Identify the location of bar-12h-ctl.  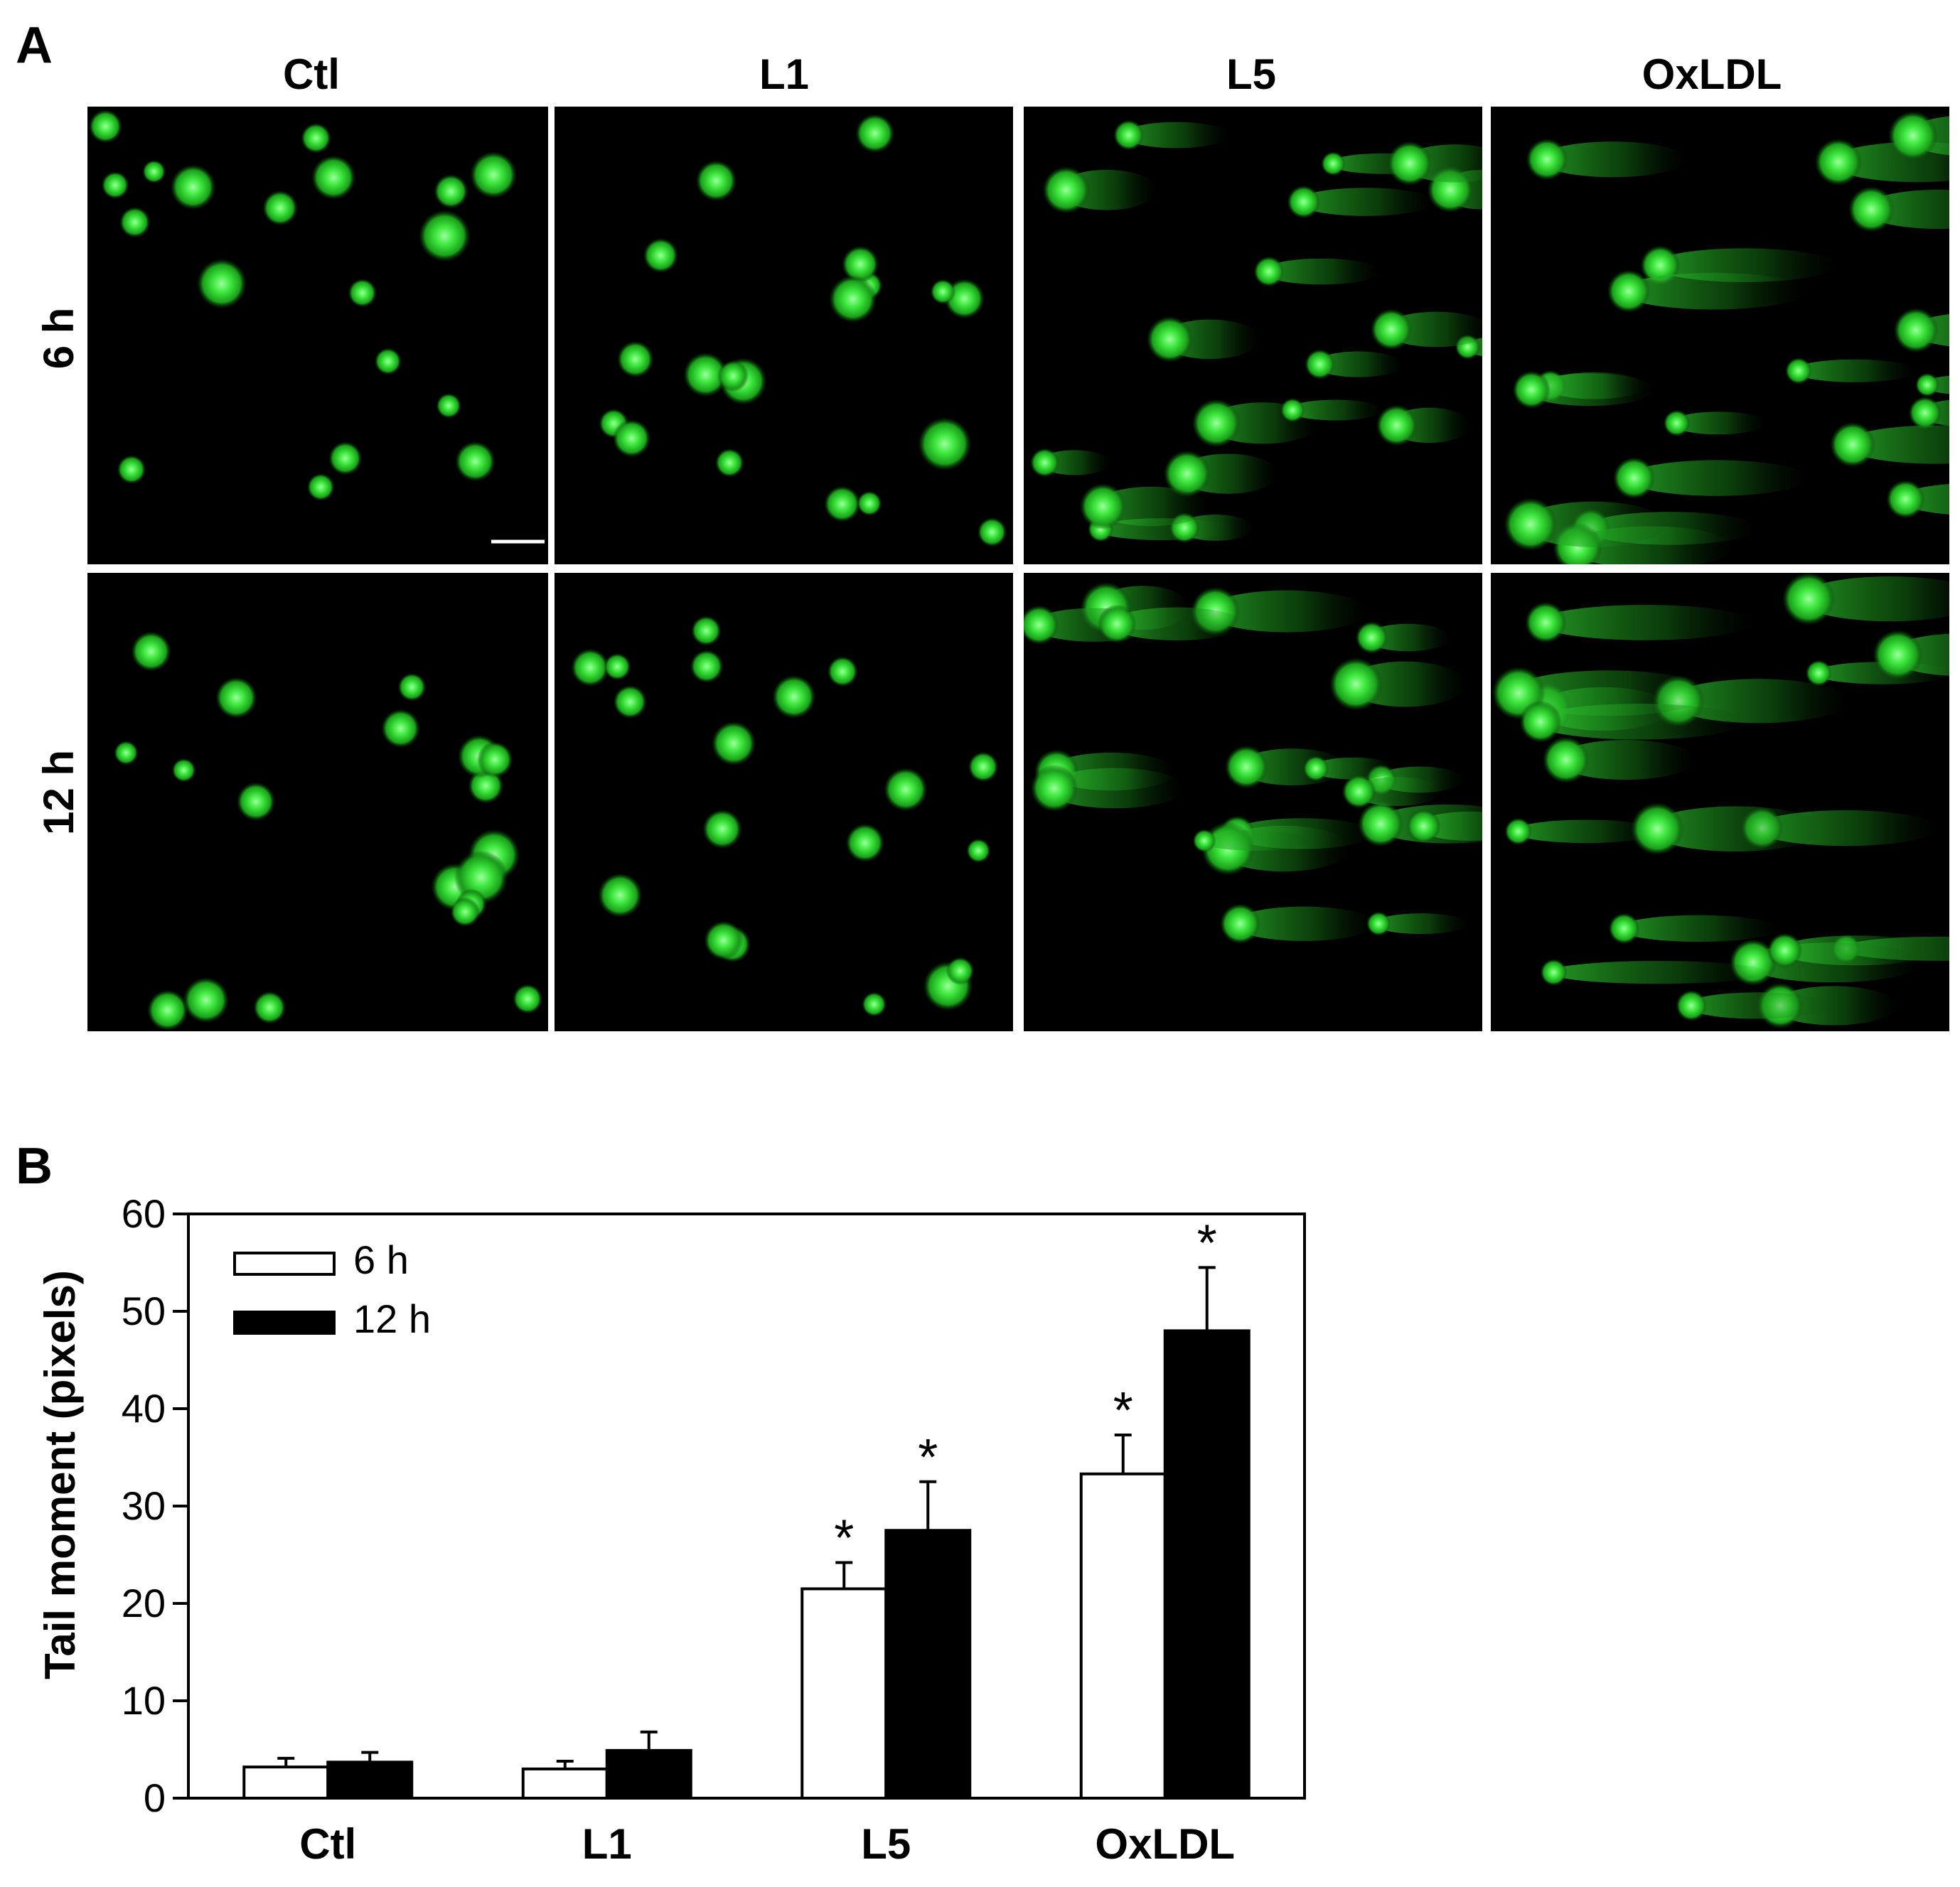
(370, 1780).